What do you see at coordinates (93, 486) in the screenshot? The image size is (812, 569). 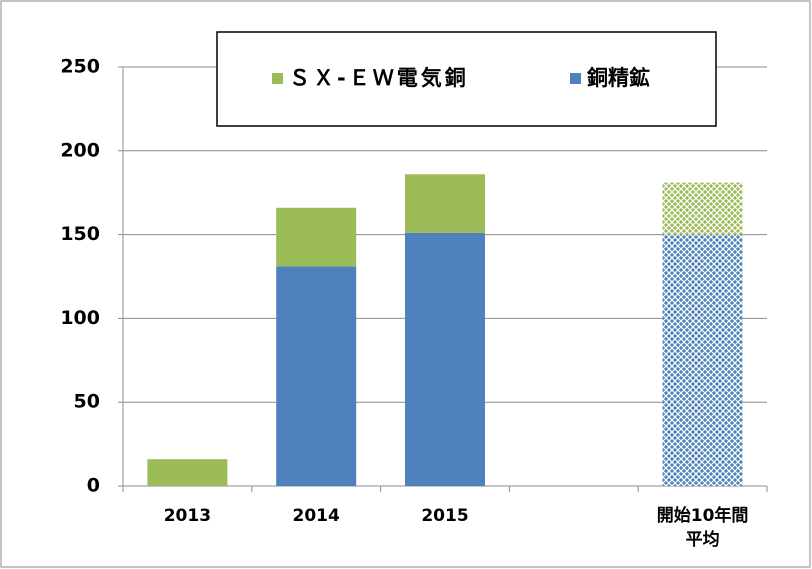 I see `y-tick-label: 0` at bounding box center [93, 486].